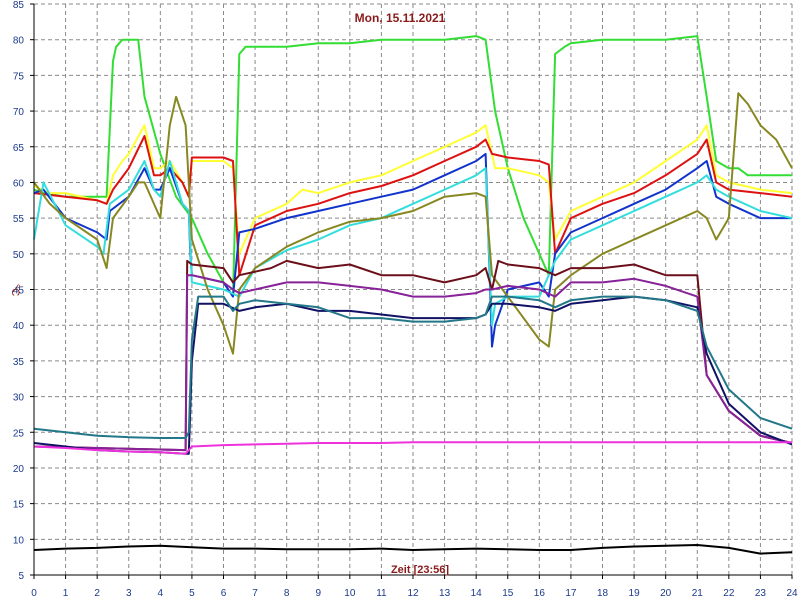 This screenshot has height=600, width=800. Describe the element at coordinates (508, 593) in the screenshot. I see `x-tick-label: 15` at that location.